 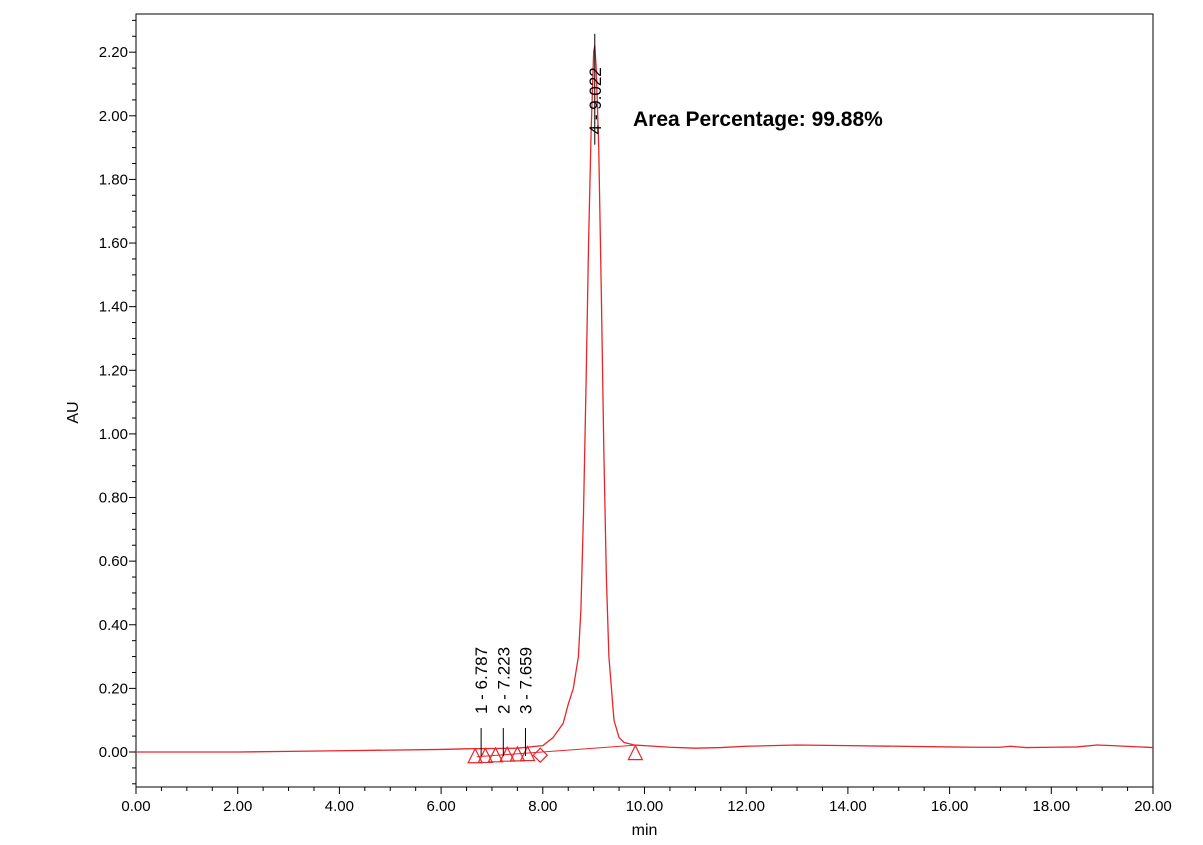 What do you see at coordinates (758, 119) in the screenshot?
I see `area-percentage-annotation: Area Percentage: 99.88%` at bounding box center [758, 119].